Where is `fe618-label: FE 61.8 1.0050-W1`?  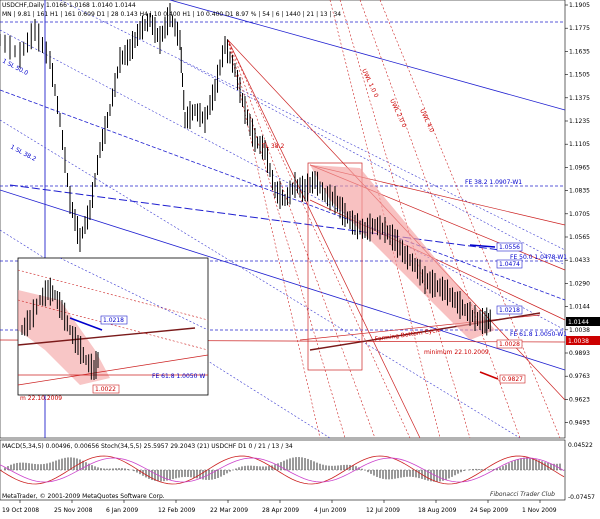 fe618-label: FE 61.8 1.0050-W1 is located at coordinates (538, 334).